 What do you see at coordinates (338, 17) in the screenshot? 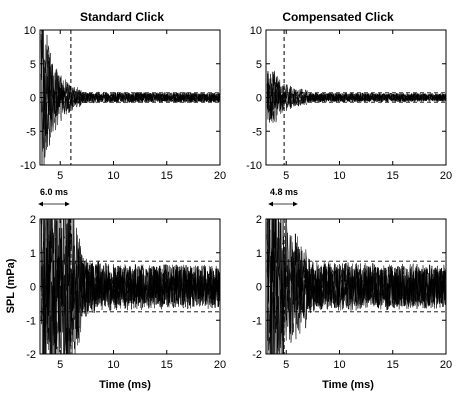
I see `right-title: Compensated Click` at bounding box center [338, 17].